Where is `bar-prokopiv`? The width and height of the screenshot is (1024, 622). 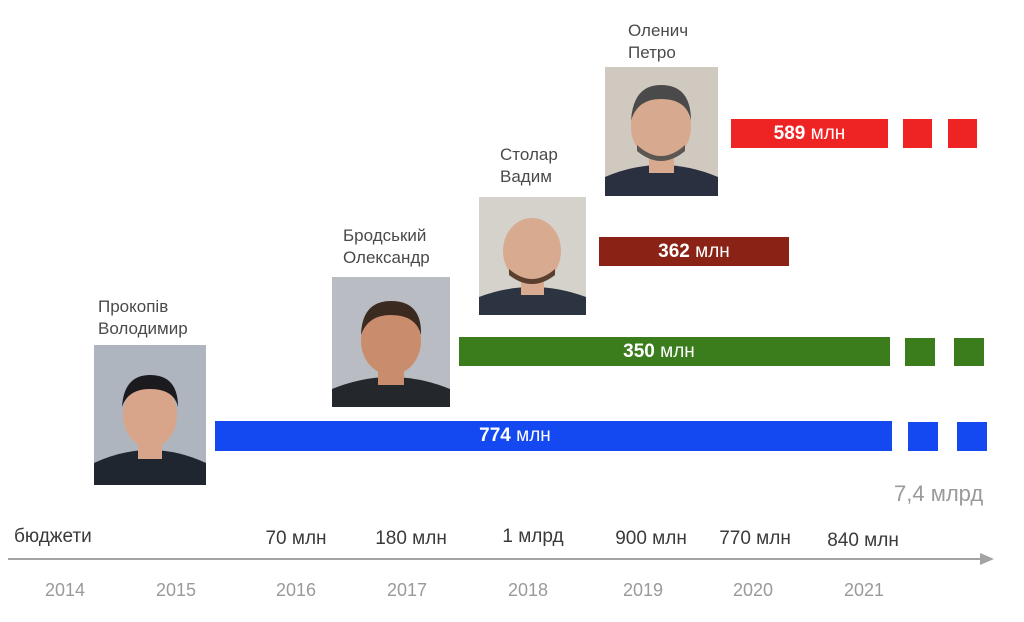
bar-prokopiv is located at coordinates (553, 436).